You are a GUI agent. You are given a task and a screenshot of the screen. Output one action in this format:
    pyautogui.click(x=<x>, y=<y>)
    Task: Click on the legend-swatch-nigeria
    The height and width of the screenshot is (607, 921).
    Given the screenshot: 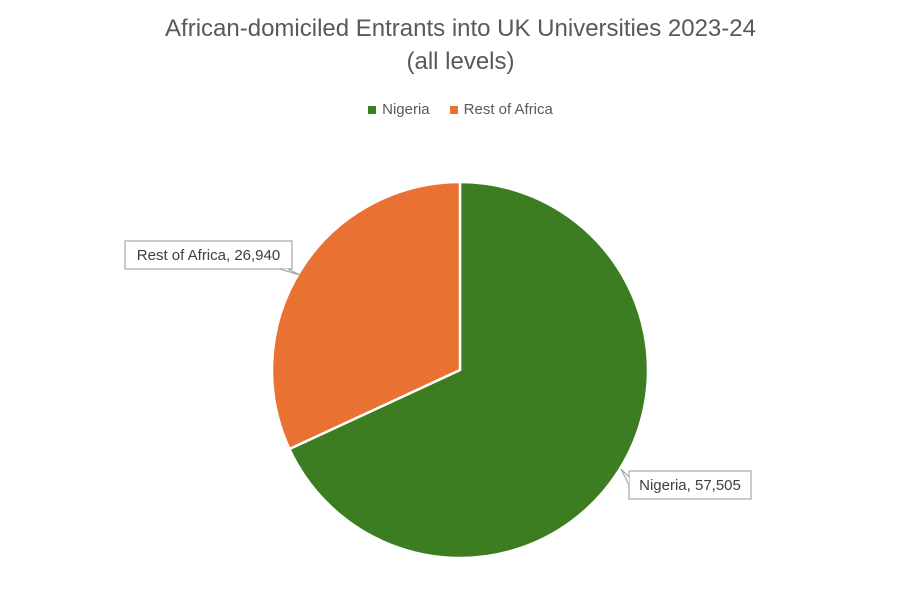 What is the action you would take?
    pyautogui.click(x=372, y=109)
    